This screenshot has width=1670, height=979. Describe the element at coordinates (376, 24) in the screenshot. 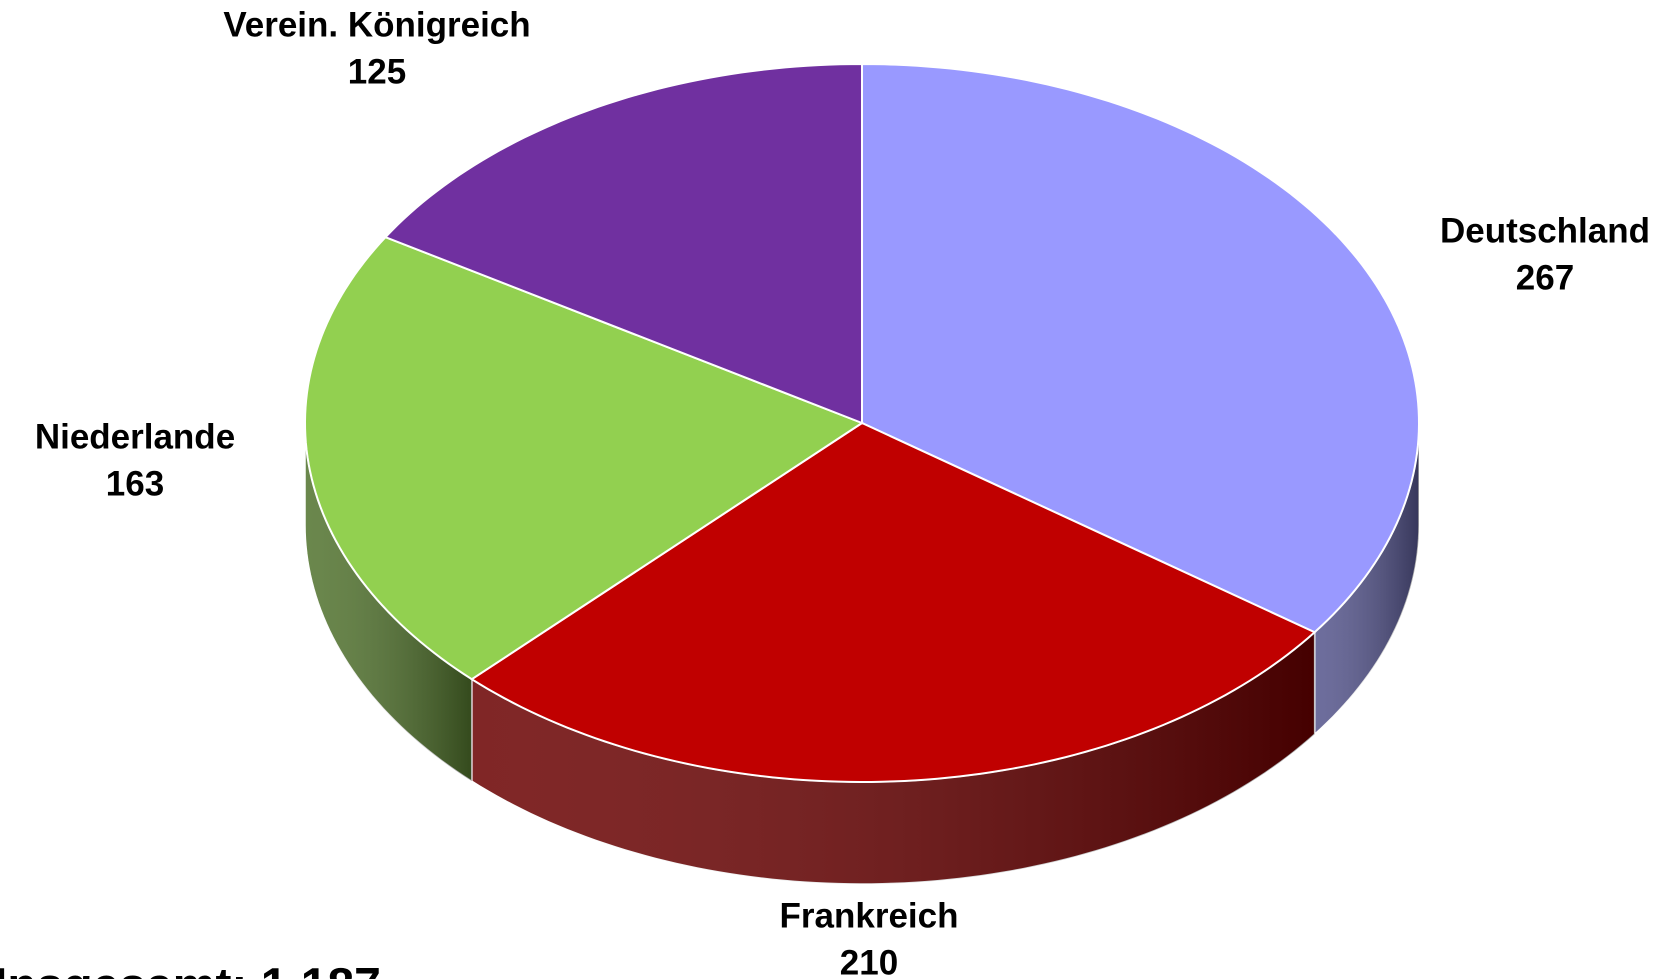

I see `slice-label: Verein. Königreich` at that location.